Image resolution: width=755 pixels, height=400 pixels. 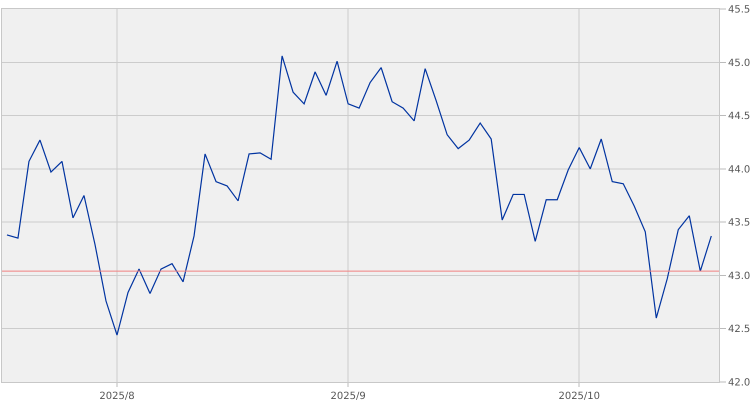 What do you see at coordinates (739, 116) in the screenshot?
I see `y-tick-label: 44.5` at bounding box center [739, 116].